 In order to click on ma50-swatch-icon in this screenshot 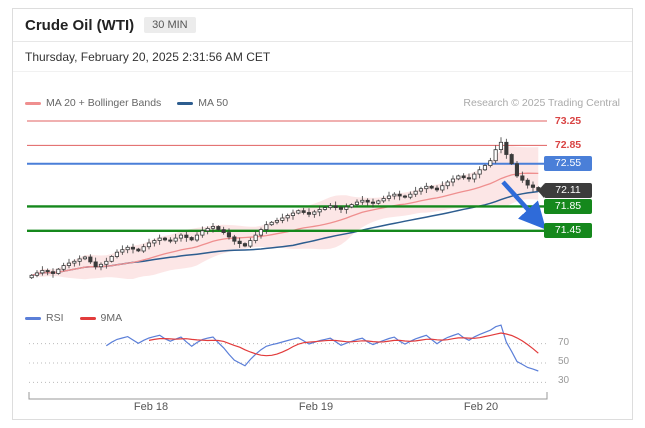, I will do `click(185, 103)`.